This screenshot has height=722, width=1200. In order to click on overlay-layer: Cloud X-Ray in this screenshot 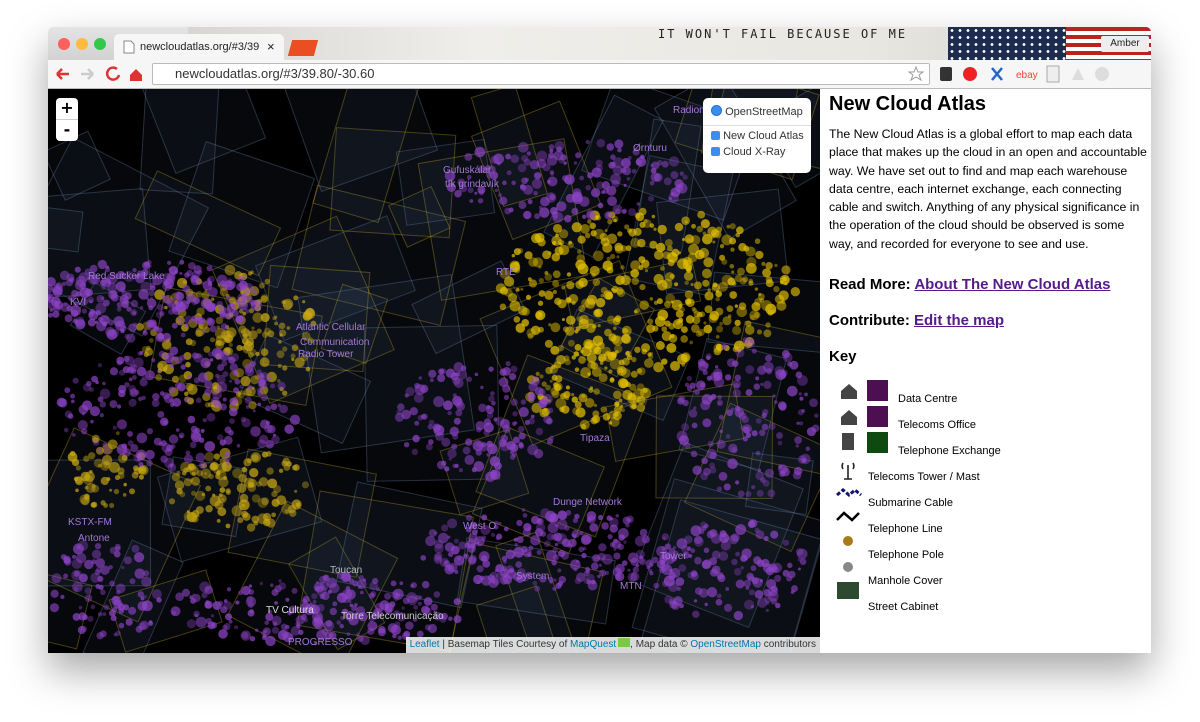, I will do `click(748, 152)`.